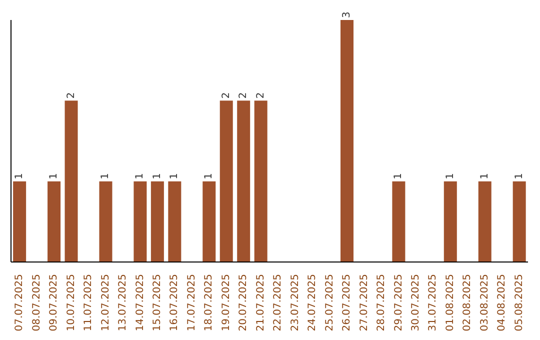  I want to click on x-tick-label: 04.08.2025, so click(502, 303).